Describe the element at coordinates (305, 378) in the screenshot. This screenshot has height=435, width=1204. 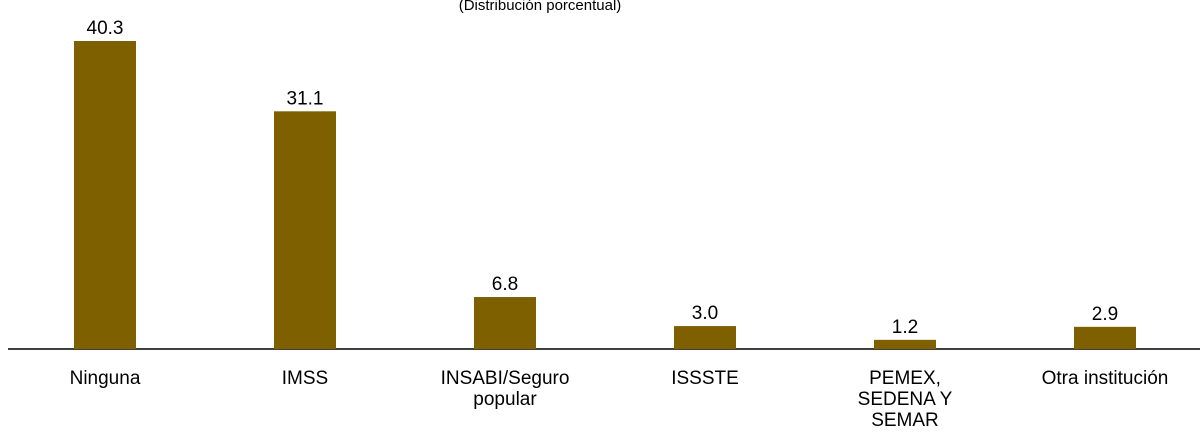
I see `x-tick-label: IMSS` at that location.